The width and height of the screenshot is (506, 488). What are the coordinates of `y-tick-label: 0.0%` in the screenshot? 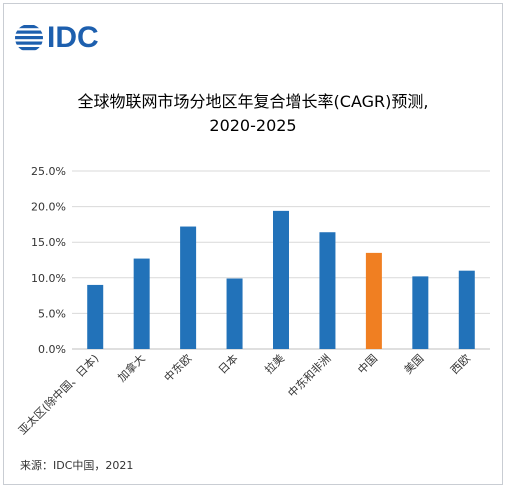 It's located at (52, 349).